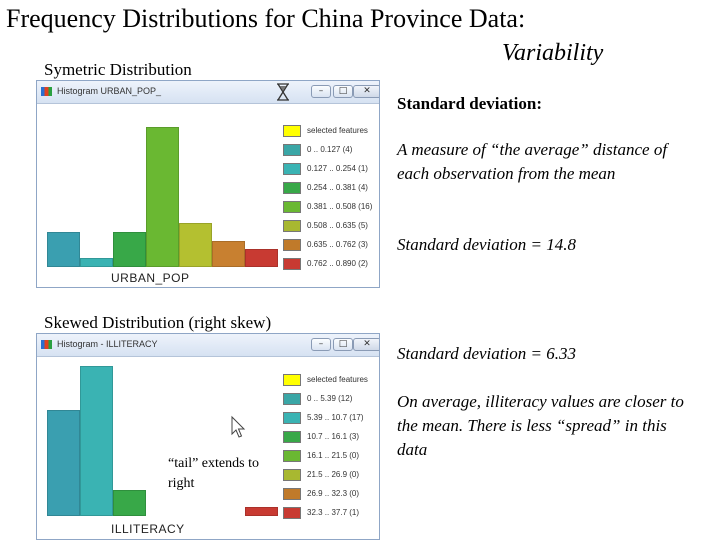  I want to click on legend-label: 0.635 .. 0.762 (3), so click(337, 244).